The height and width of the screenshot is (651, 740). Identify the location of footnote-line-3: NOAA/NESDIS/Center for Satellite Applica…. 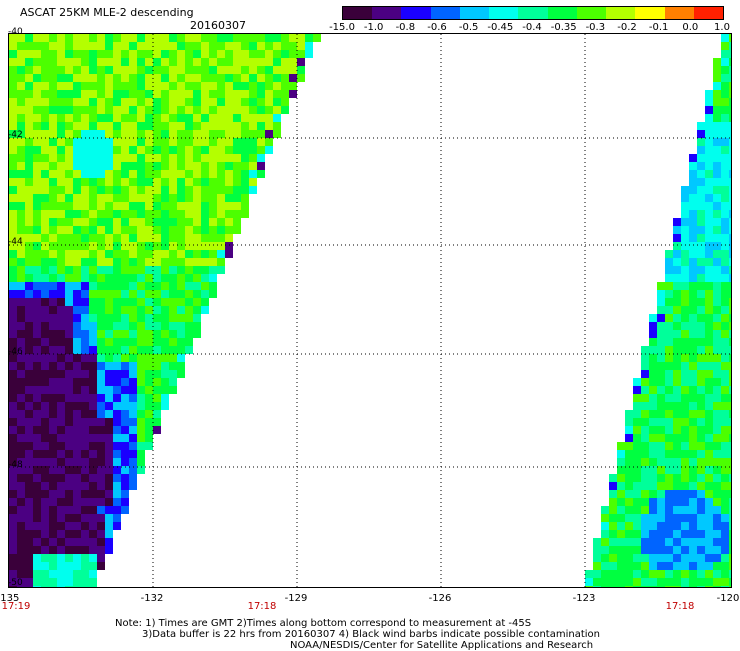
(442, 645).